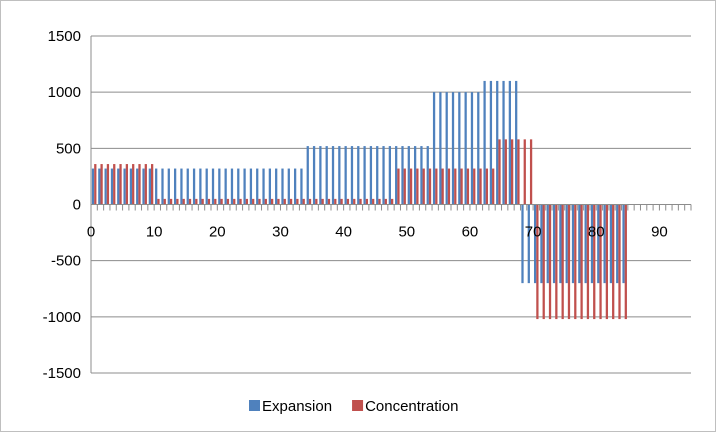 This screenshot has height=433, width=716. Describe the element at coordinates (64, 92) in the screenshot. I see `y-tick-label: 1000` at that location.